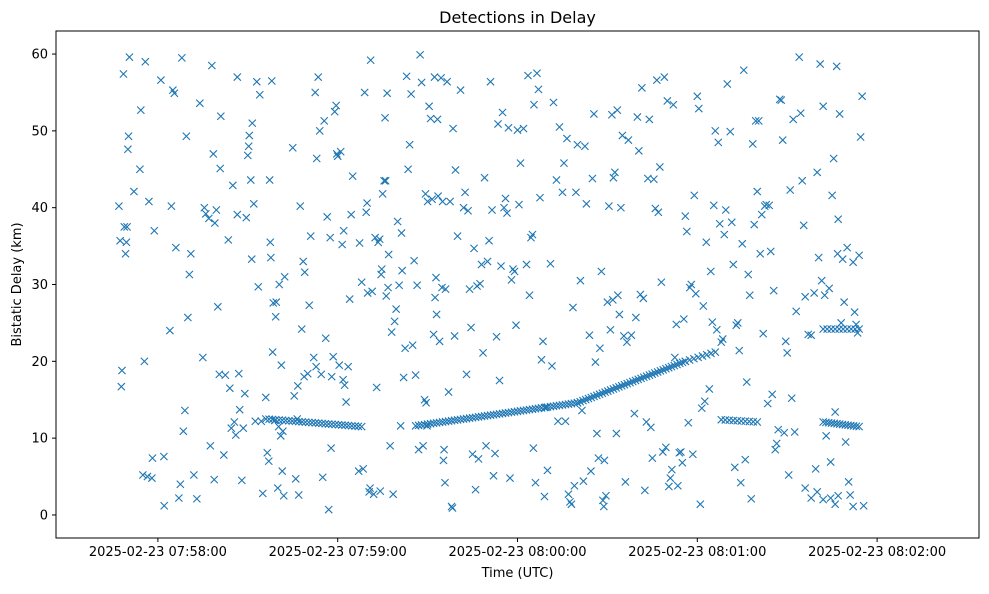 This screenshot has width=989, height=594. Describe the element at coordinates (517, 573) in the screenshot. I see `x-axis-label: Time (UTC)` at that location.